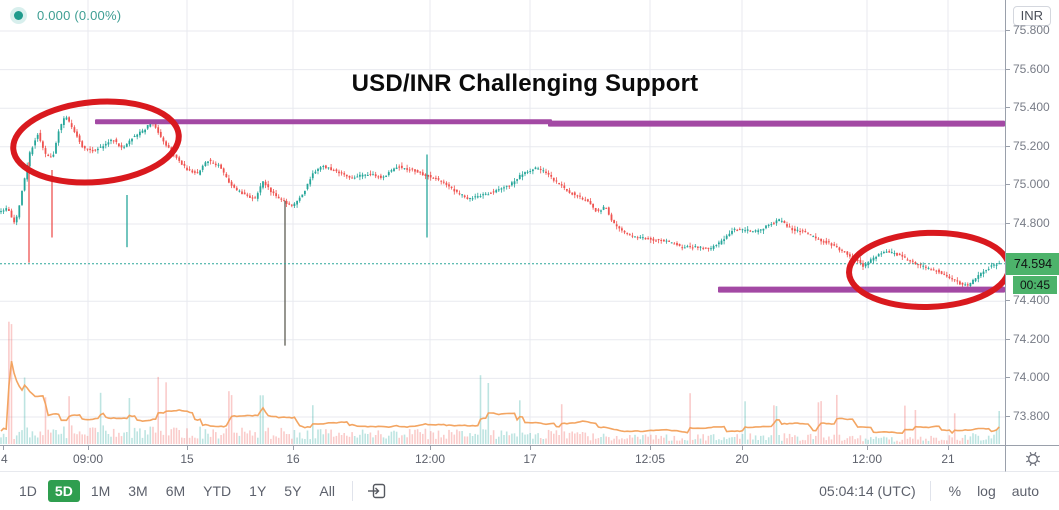 The width and height of the screenshot is (1059, 510). I want to click on percent-scale-button: %, so click(955, 491).